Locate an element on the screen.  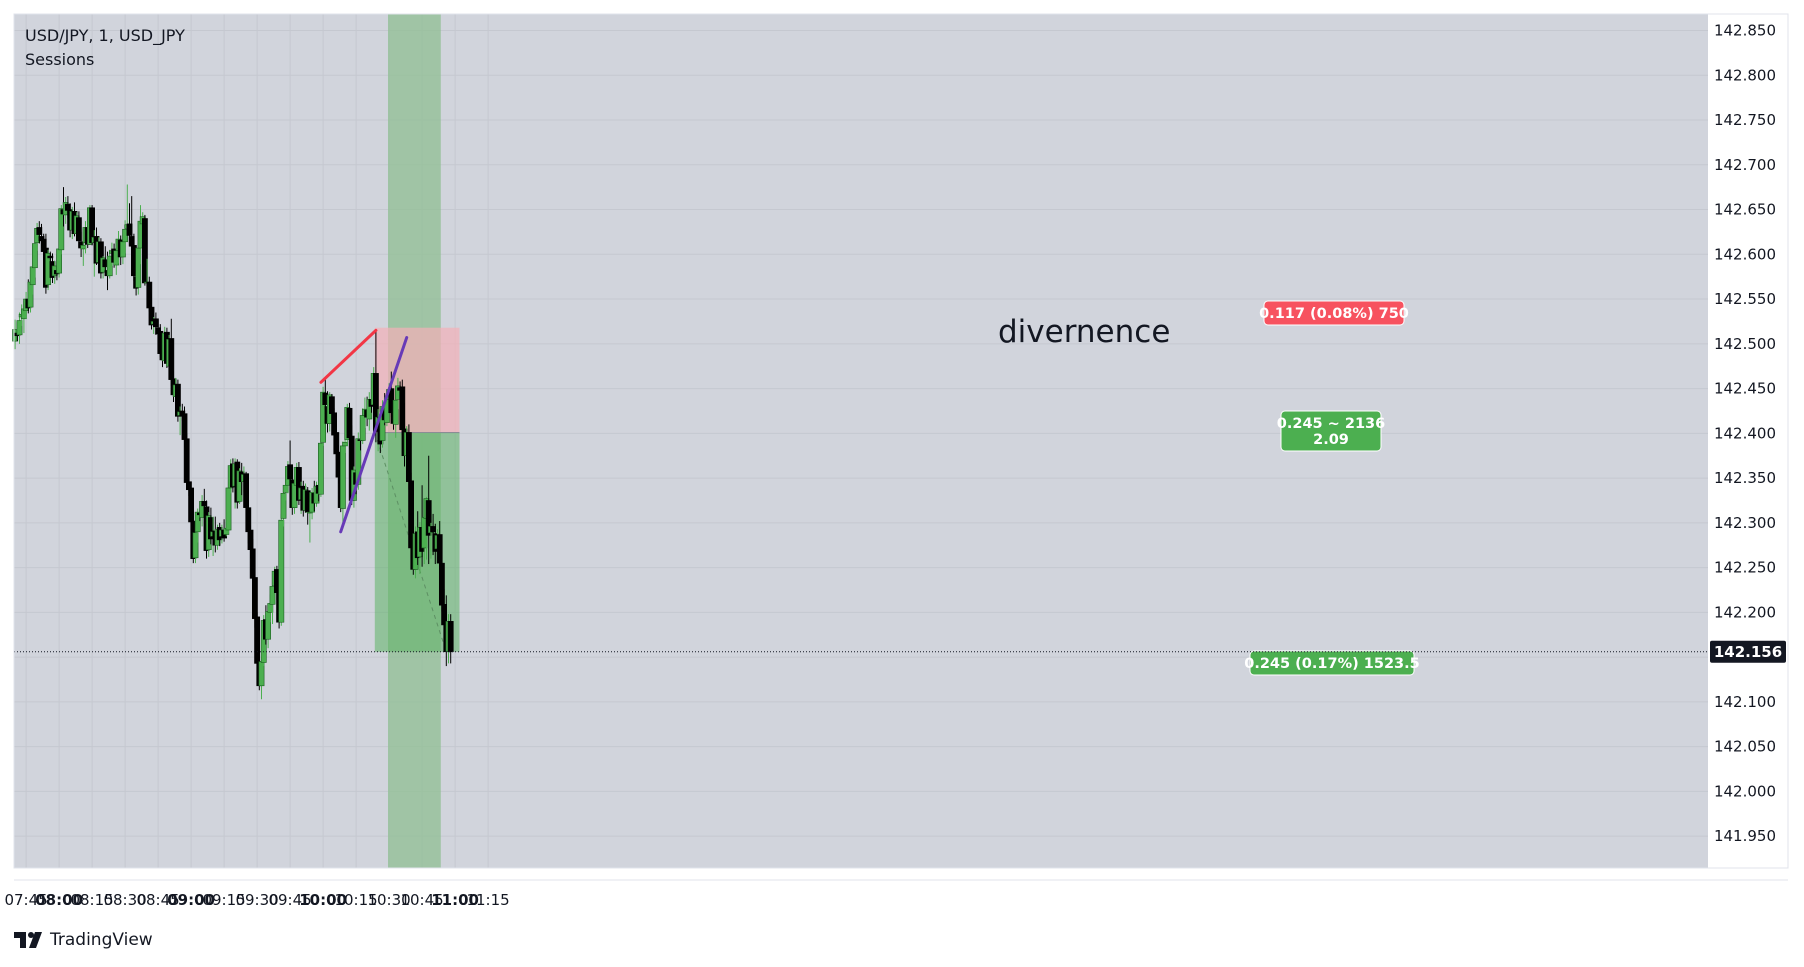
price-tick-label: 142.550 is located at coordinates (1745, 299).